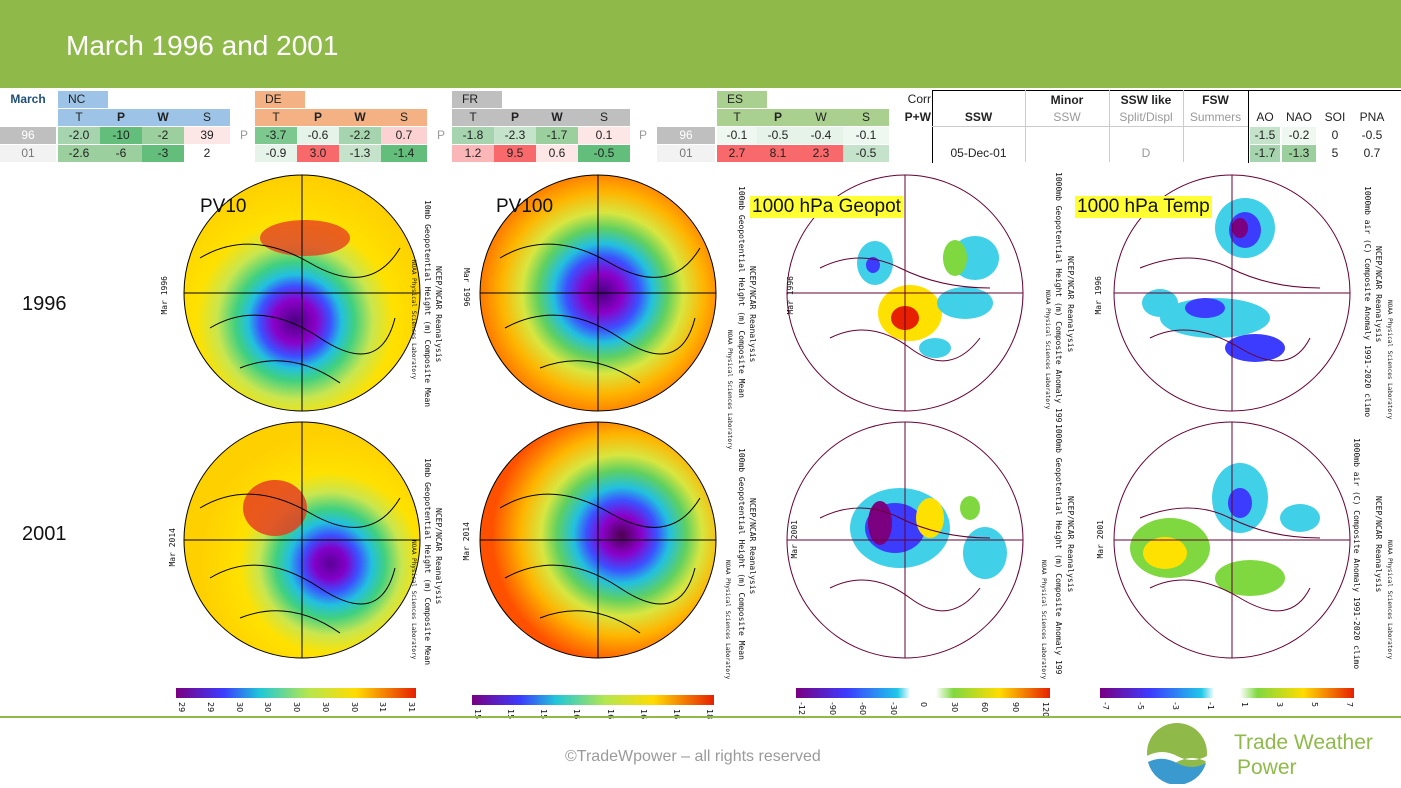 The width and height of the screenshot is (1401, 788). I want to click on es-col-s: S, so click(866, 117).